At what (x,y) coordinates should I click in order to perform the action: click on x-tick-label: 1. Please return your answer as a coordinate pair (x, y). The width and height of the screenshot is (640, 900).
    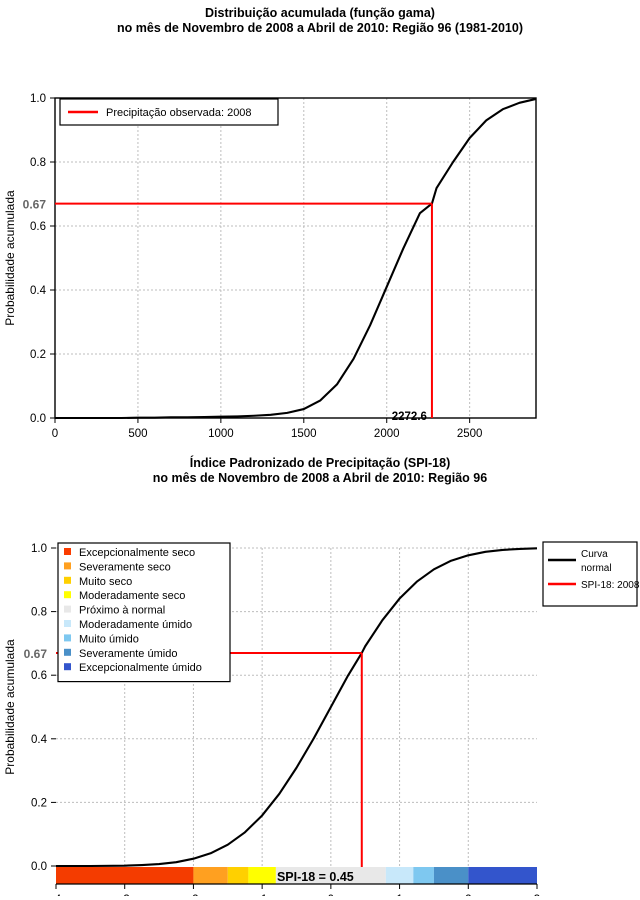
    Looking at the image, I should click on (399, 895).